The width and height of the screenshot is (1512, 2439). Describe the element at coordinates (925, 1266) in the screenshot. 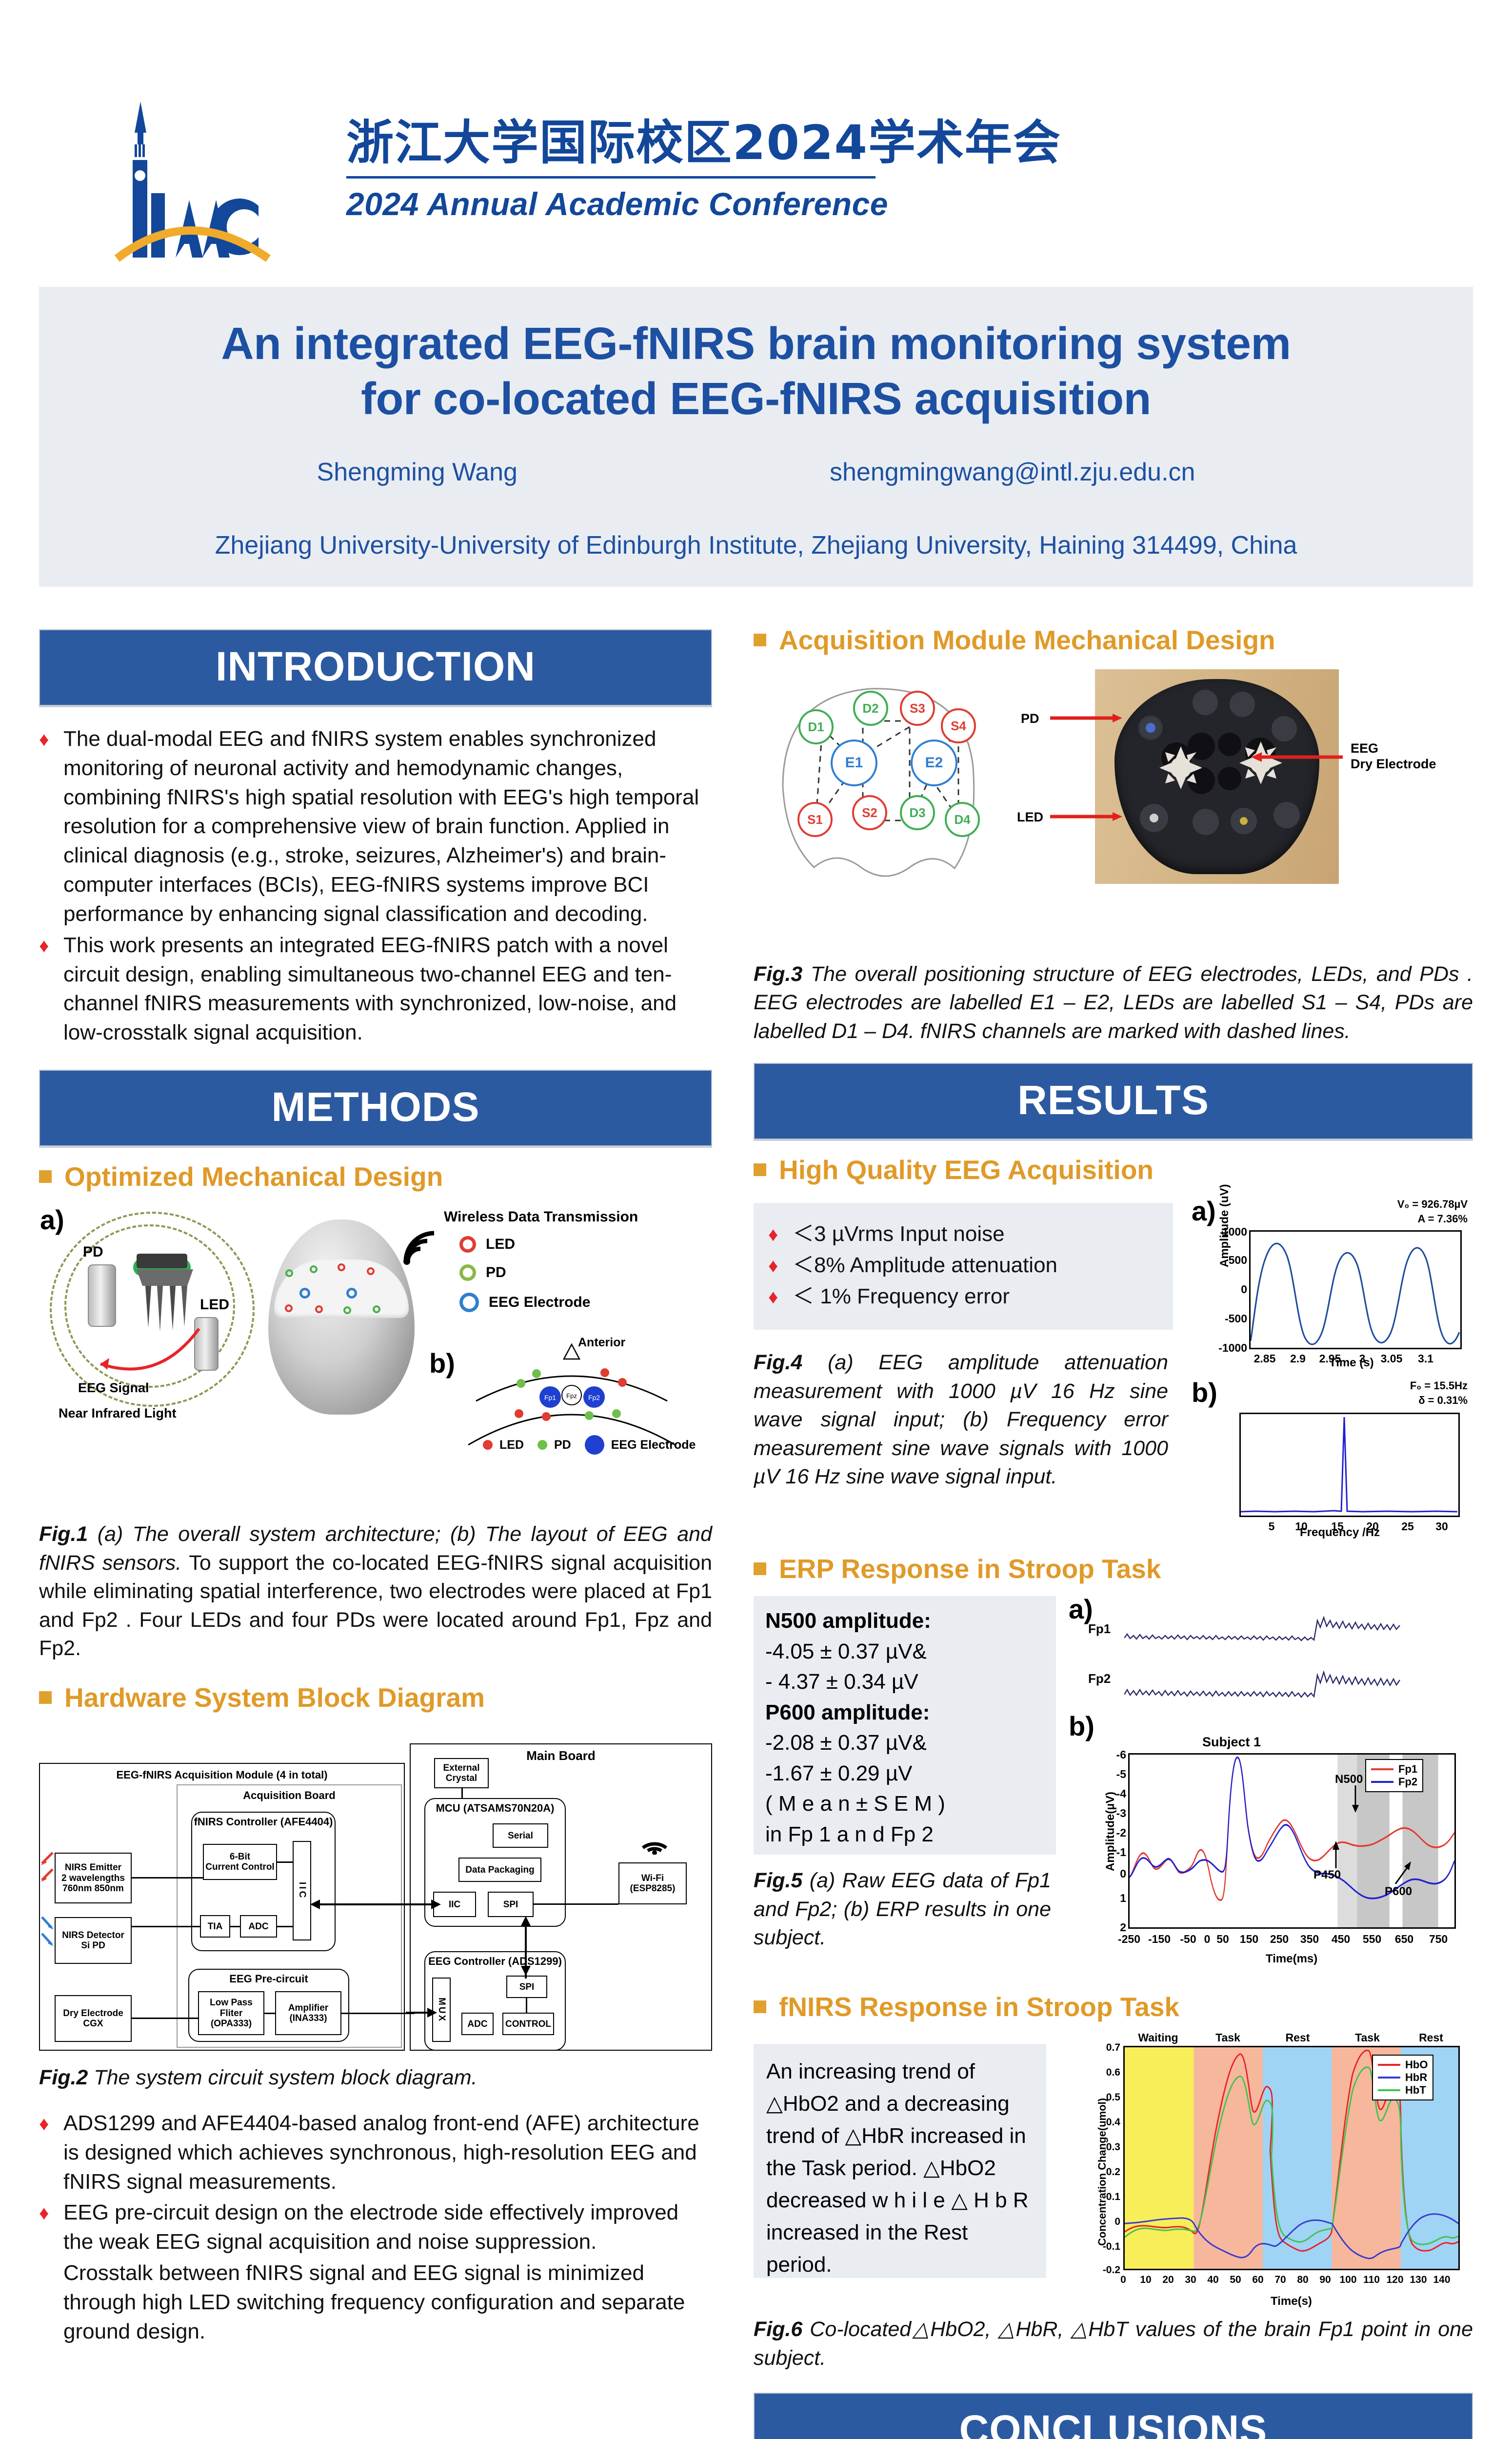

I see `eeg-spec-2: ＜8% Amplitude attenuation` at that location.